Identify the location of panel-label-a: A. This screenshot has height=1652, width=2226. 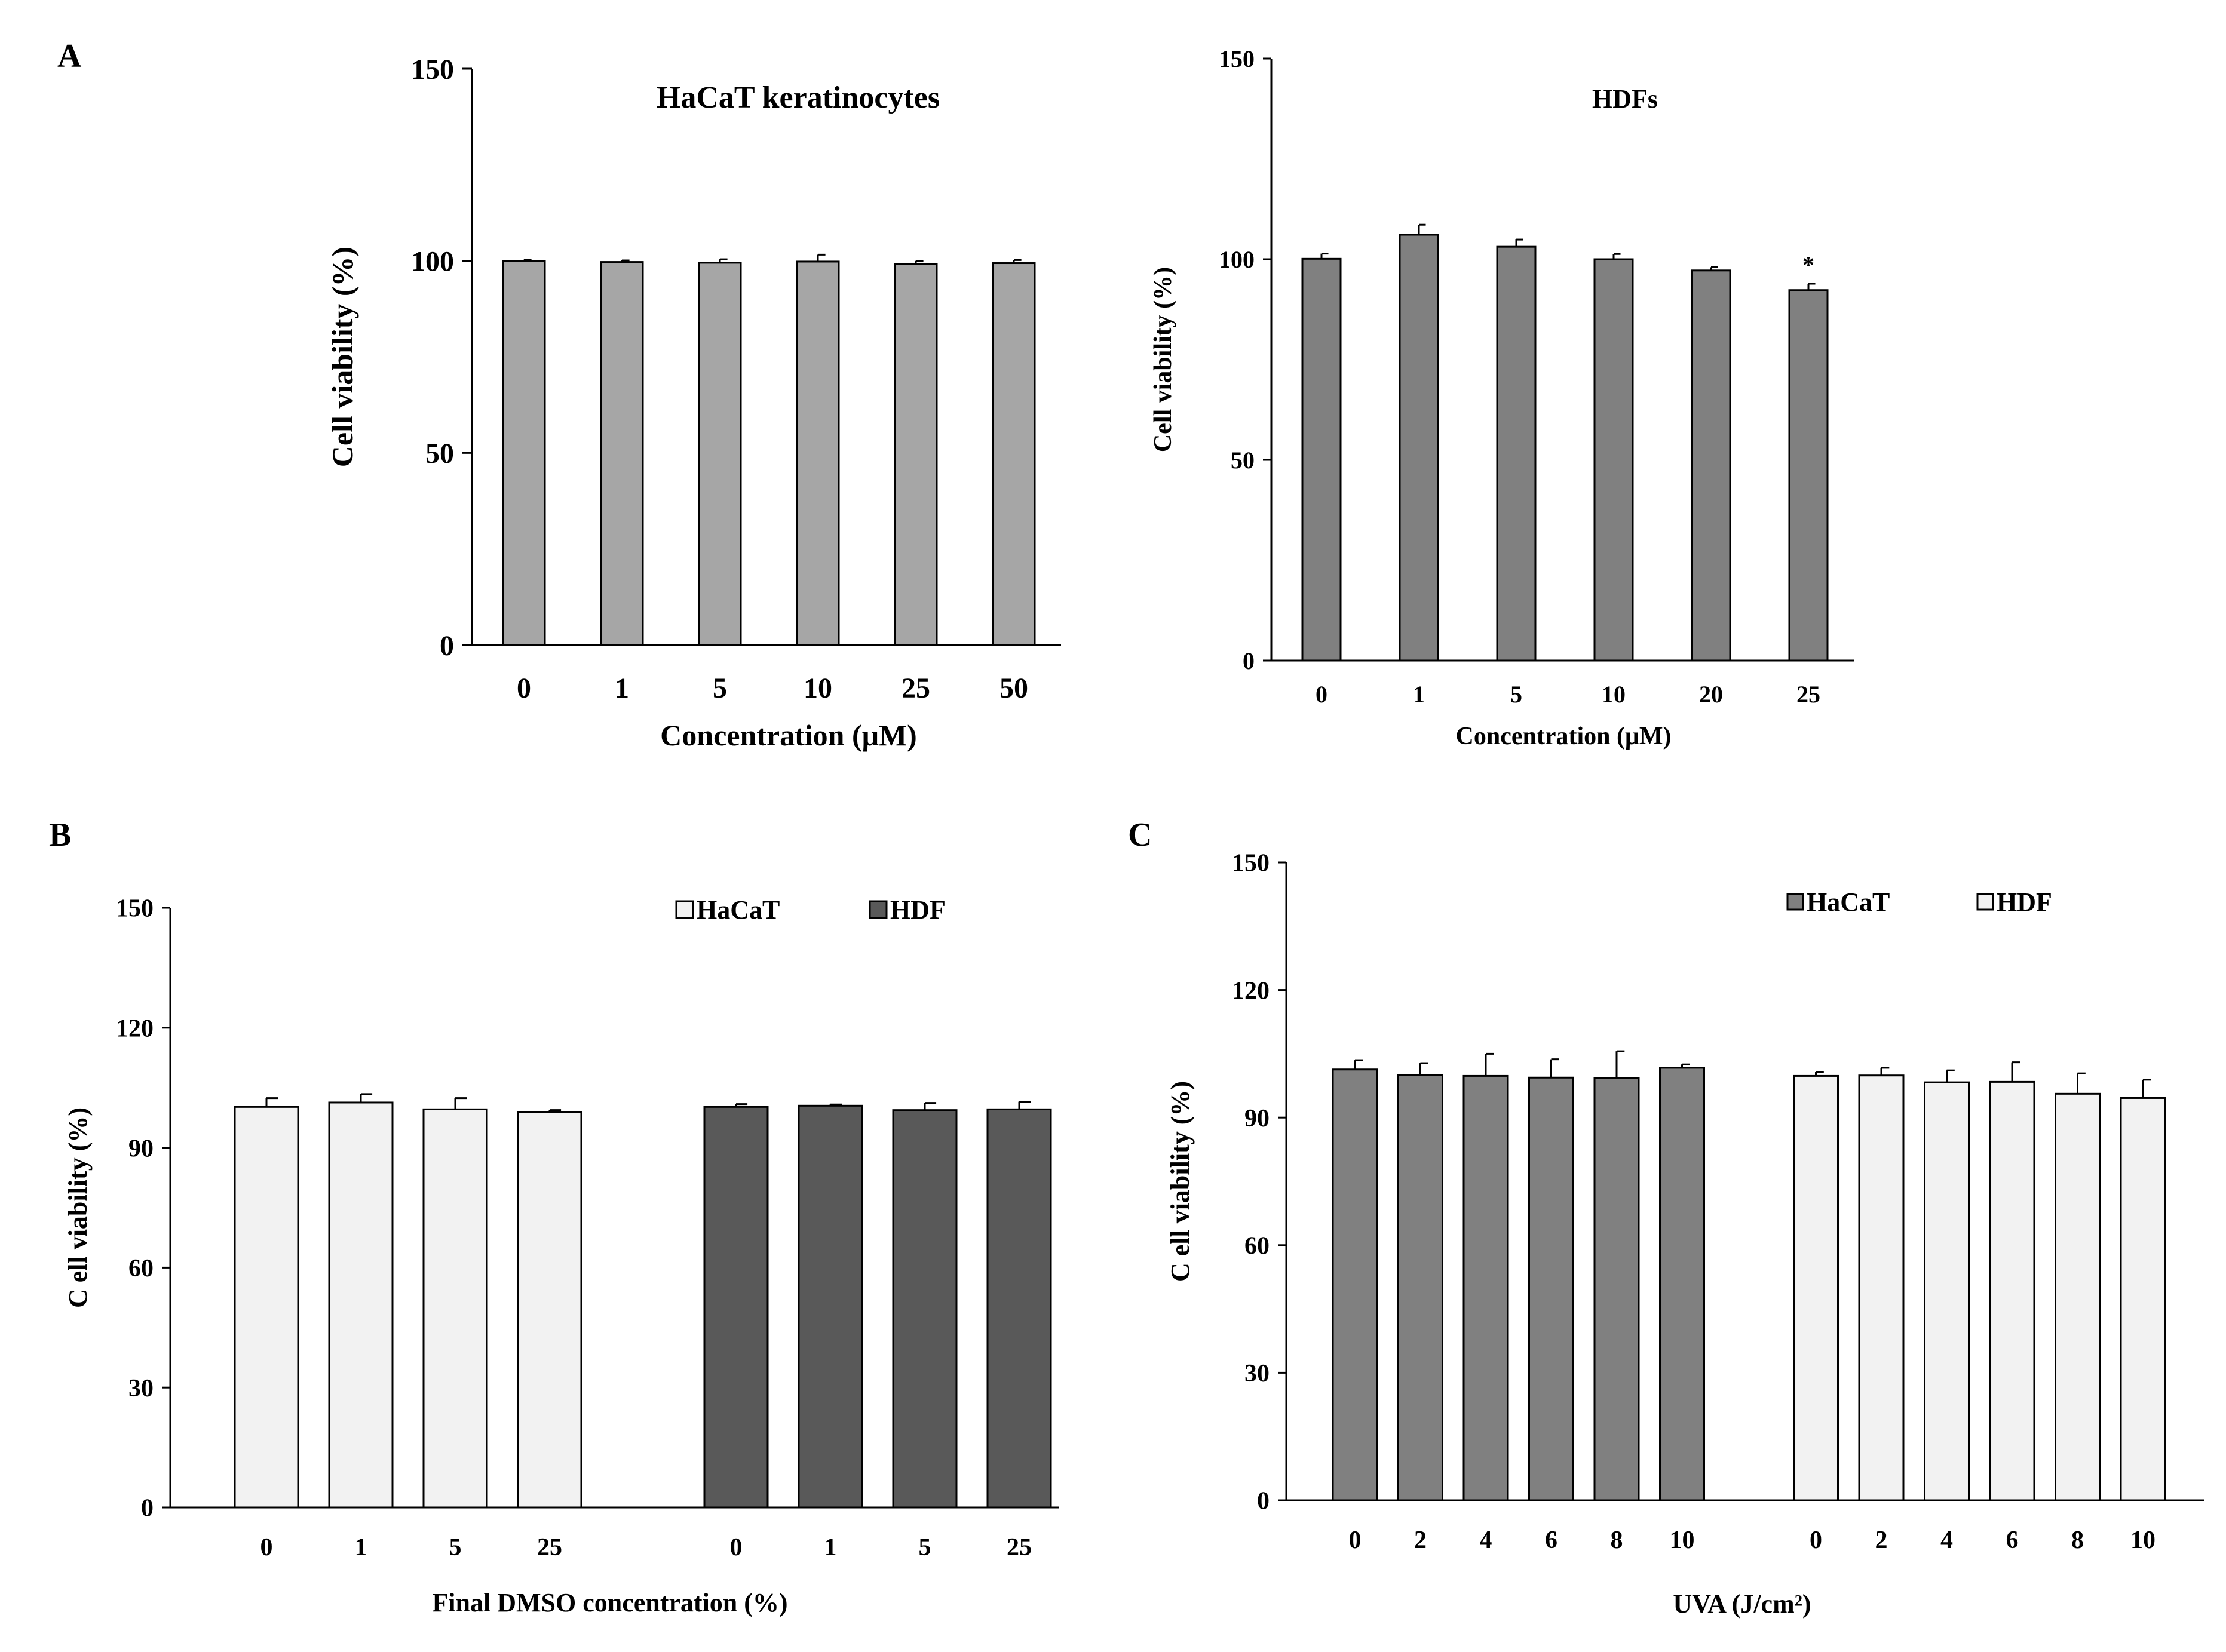
(69, 56).